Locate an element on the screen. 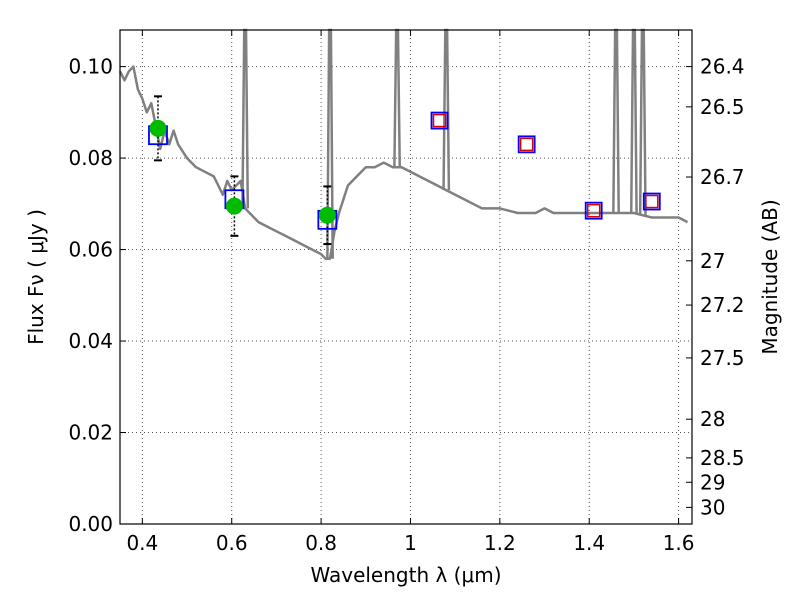  magnitude-tick-label: 26.4 is located at coordinates (722, 67).